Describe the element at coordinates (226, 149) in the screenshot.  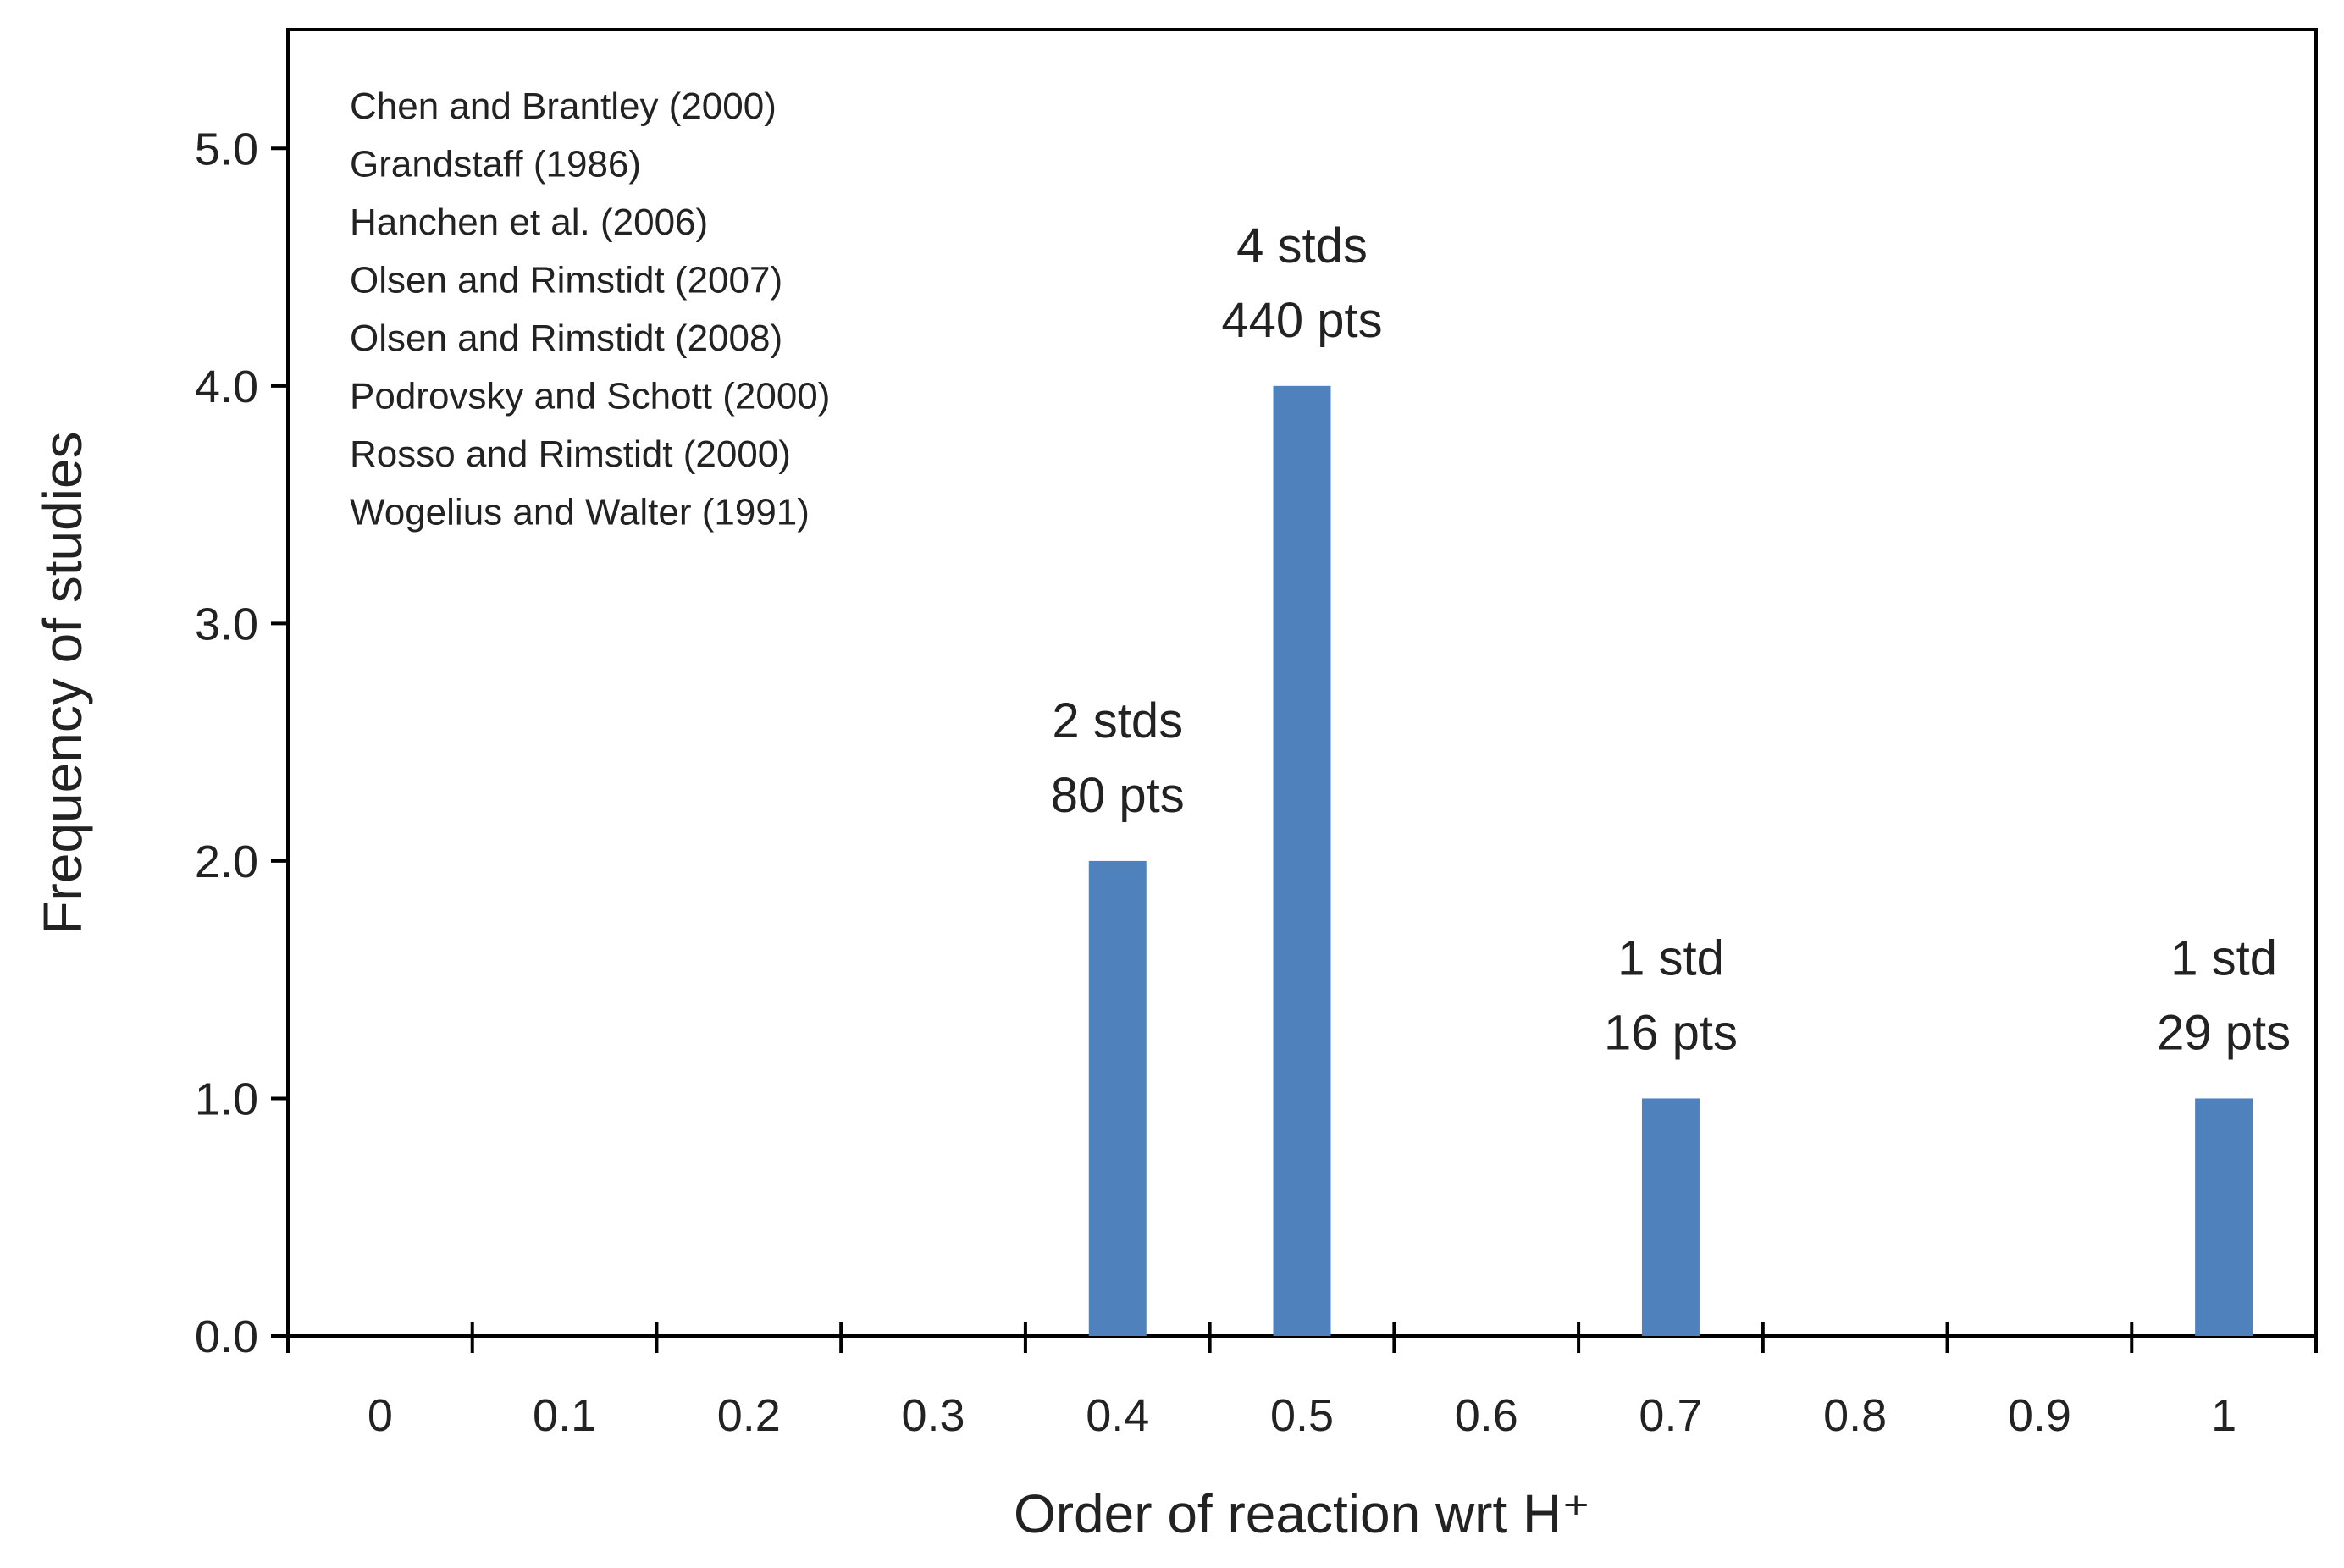
I see `y-tick-label: 5.0` at that location.